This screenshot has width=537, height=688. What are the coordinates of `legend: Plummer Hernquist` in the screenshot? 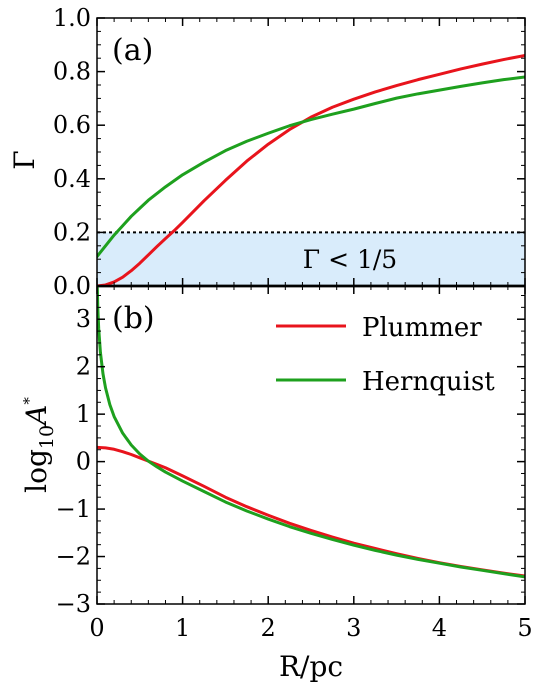 It's located at (385, 355).